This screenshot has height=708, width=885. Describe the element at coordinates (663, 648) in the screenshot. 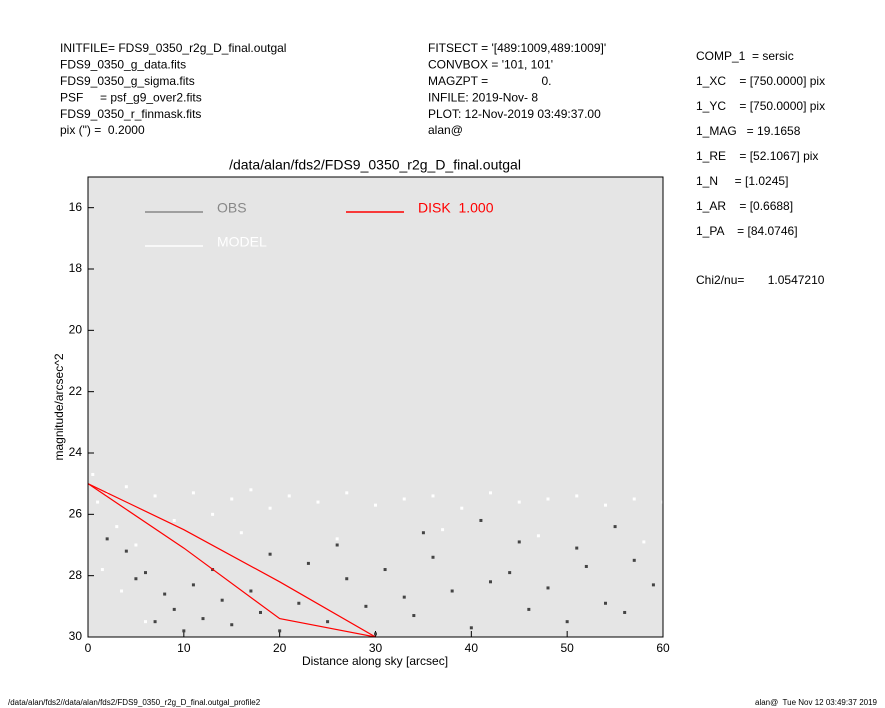

I see `x-tick-label: 60` at that location.